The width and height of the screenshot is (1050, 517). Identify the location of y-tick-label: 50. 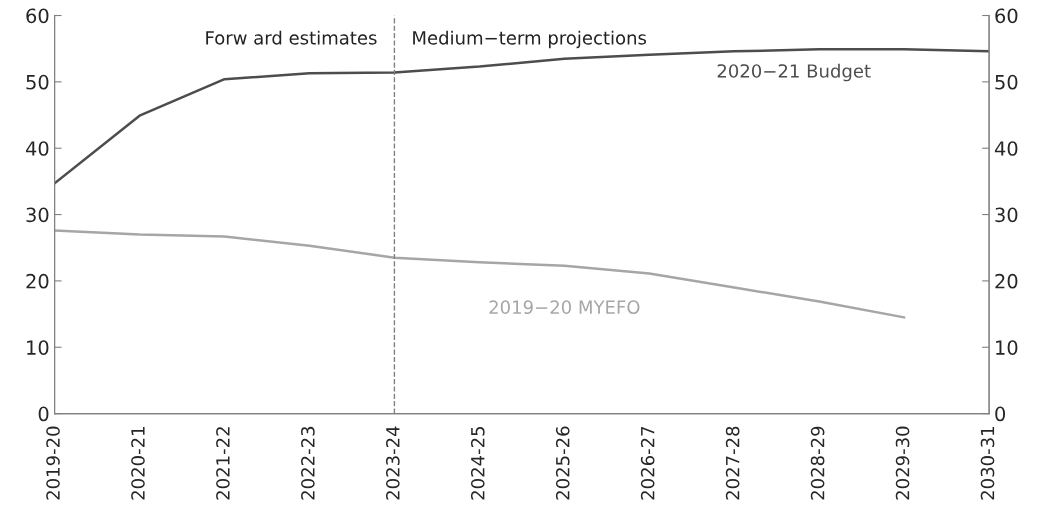
(37, 82).